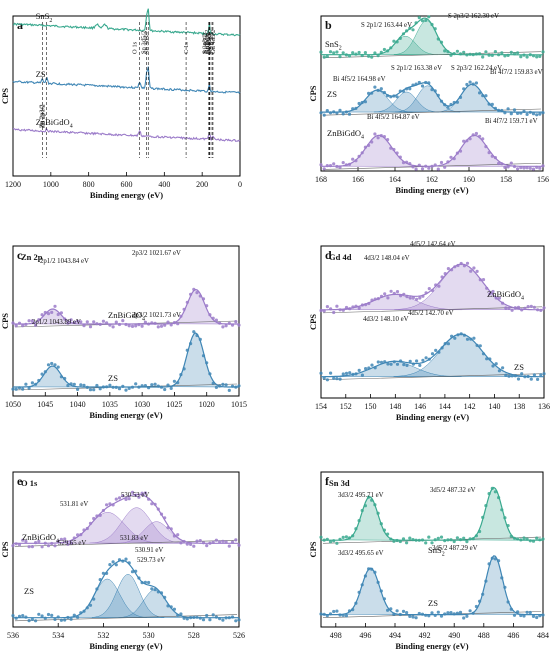 This screenshot has width=550, height=654. Describe the element at coordinates (126, 134) in the screenshot. I see `series-line` at that location.